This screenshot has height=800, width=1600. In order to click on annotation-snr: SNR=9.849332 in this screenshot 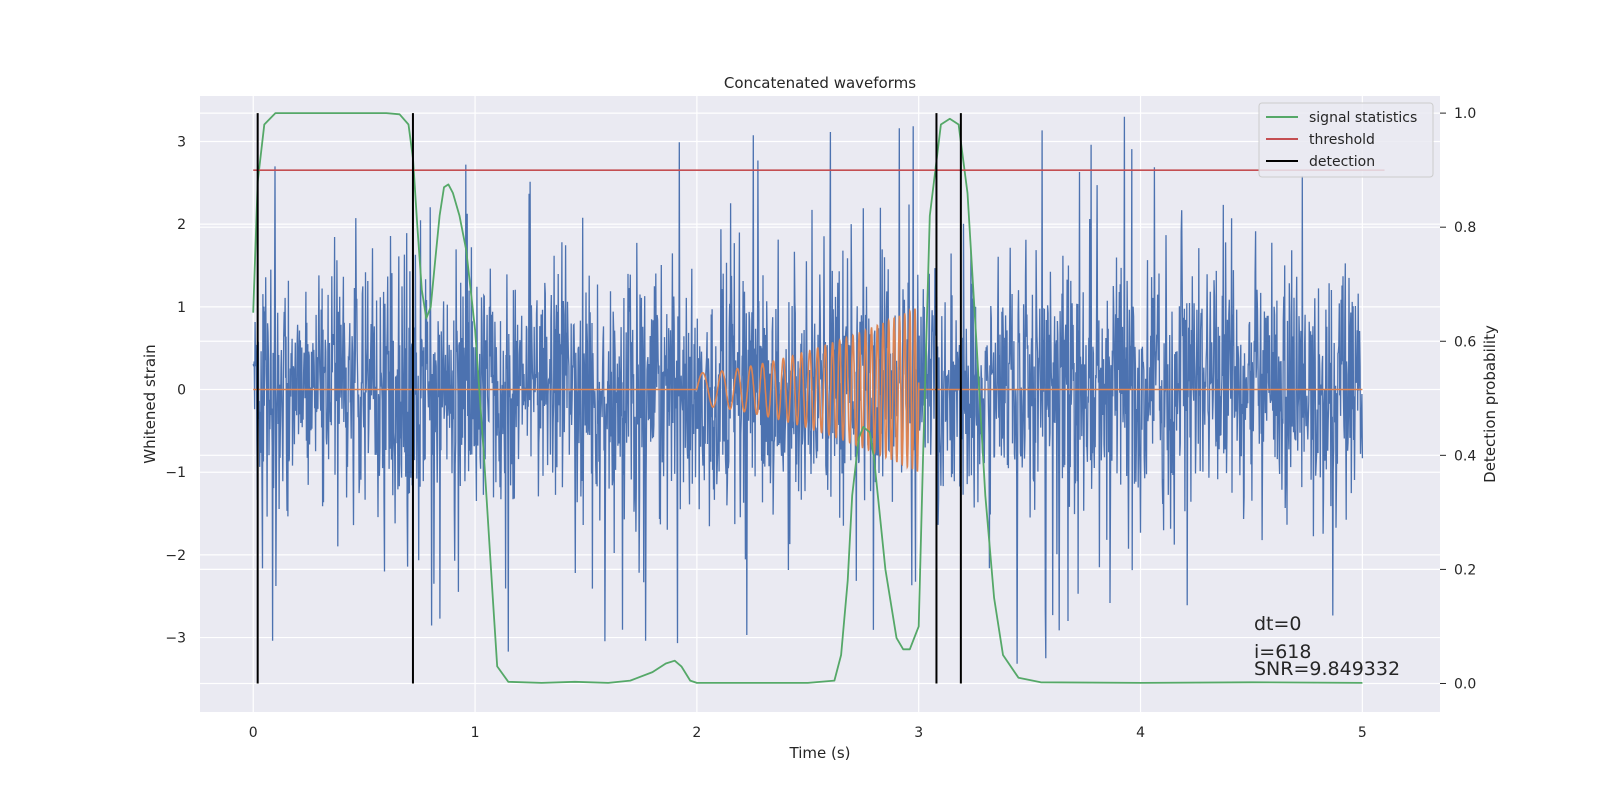, I will do `click(1327, 669)`.